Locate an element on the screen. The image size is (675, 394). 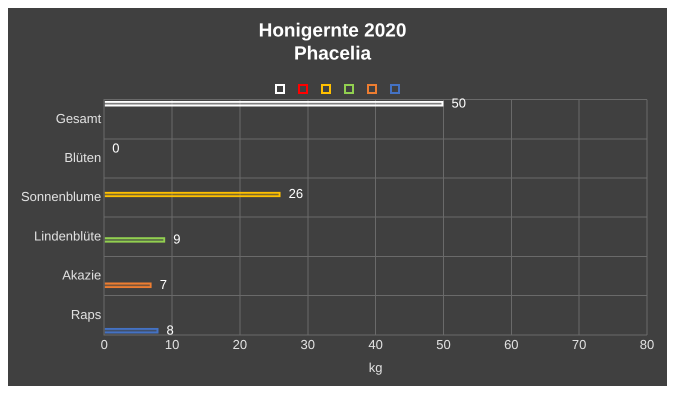
data-label: 9 is located at coordinates (177, 238).